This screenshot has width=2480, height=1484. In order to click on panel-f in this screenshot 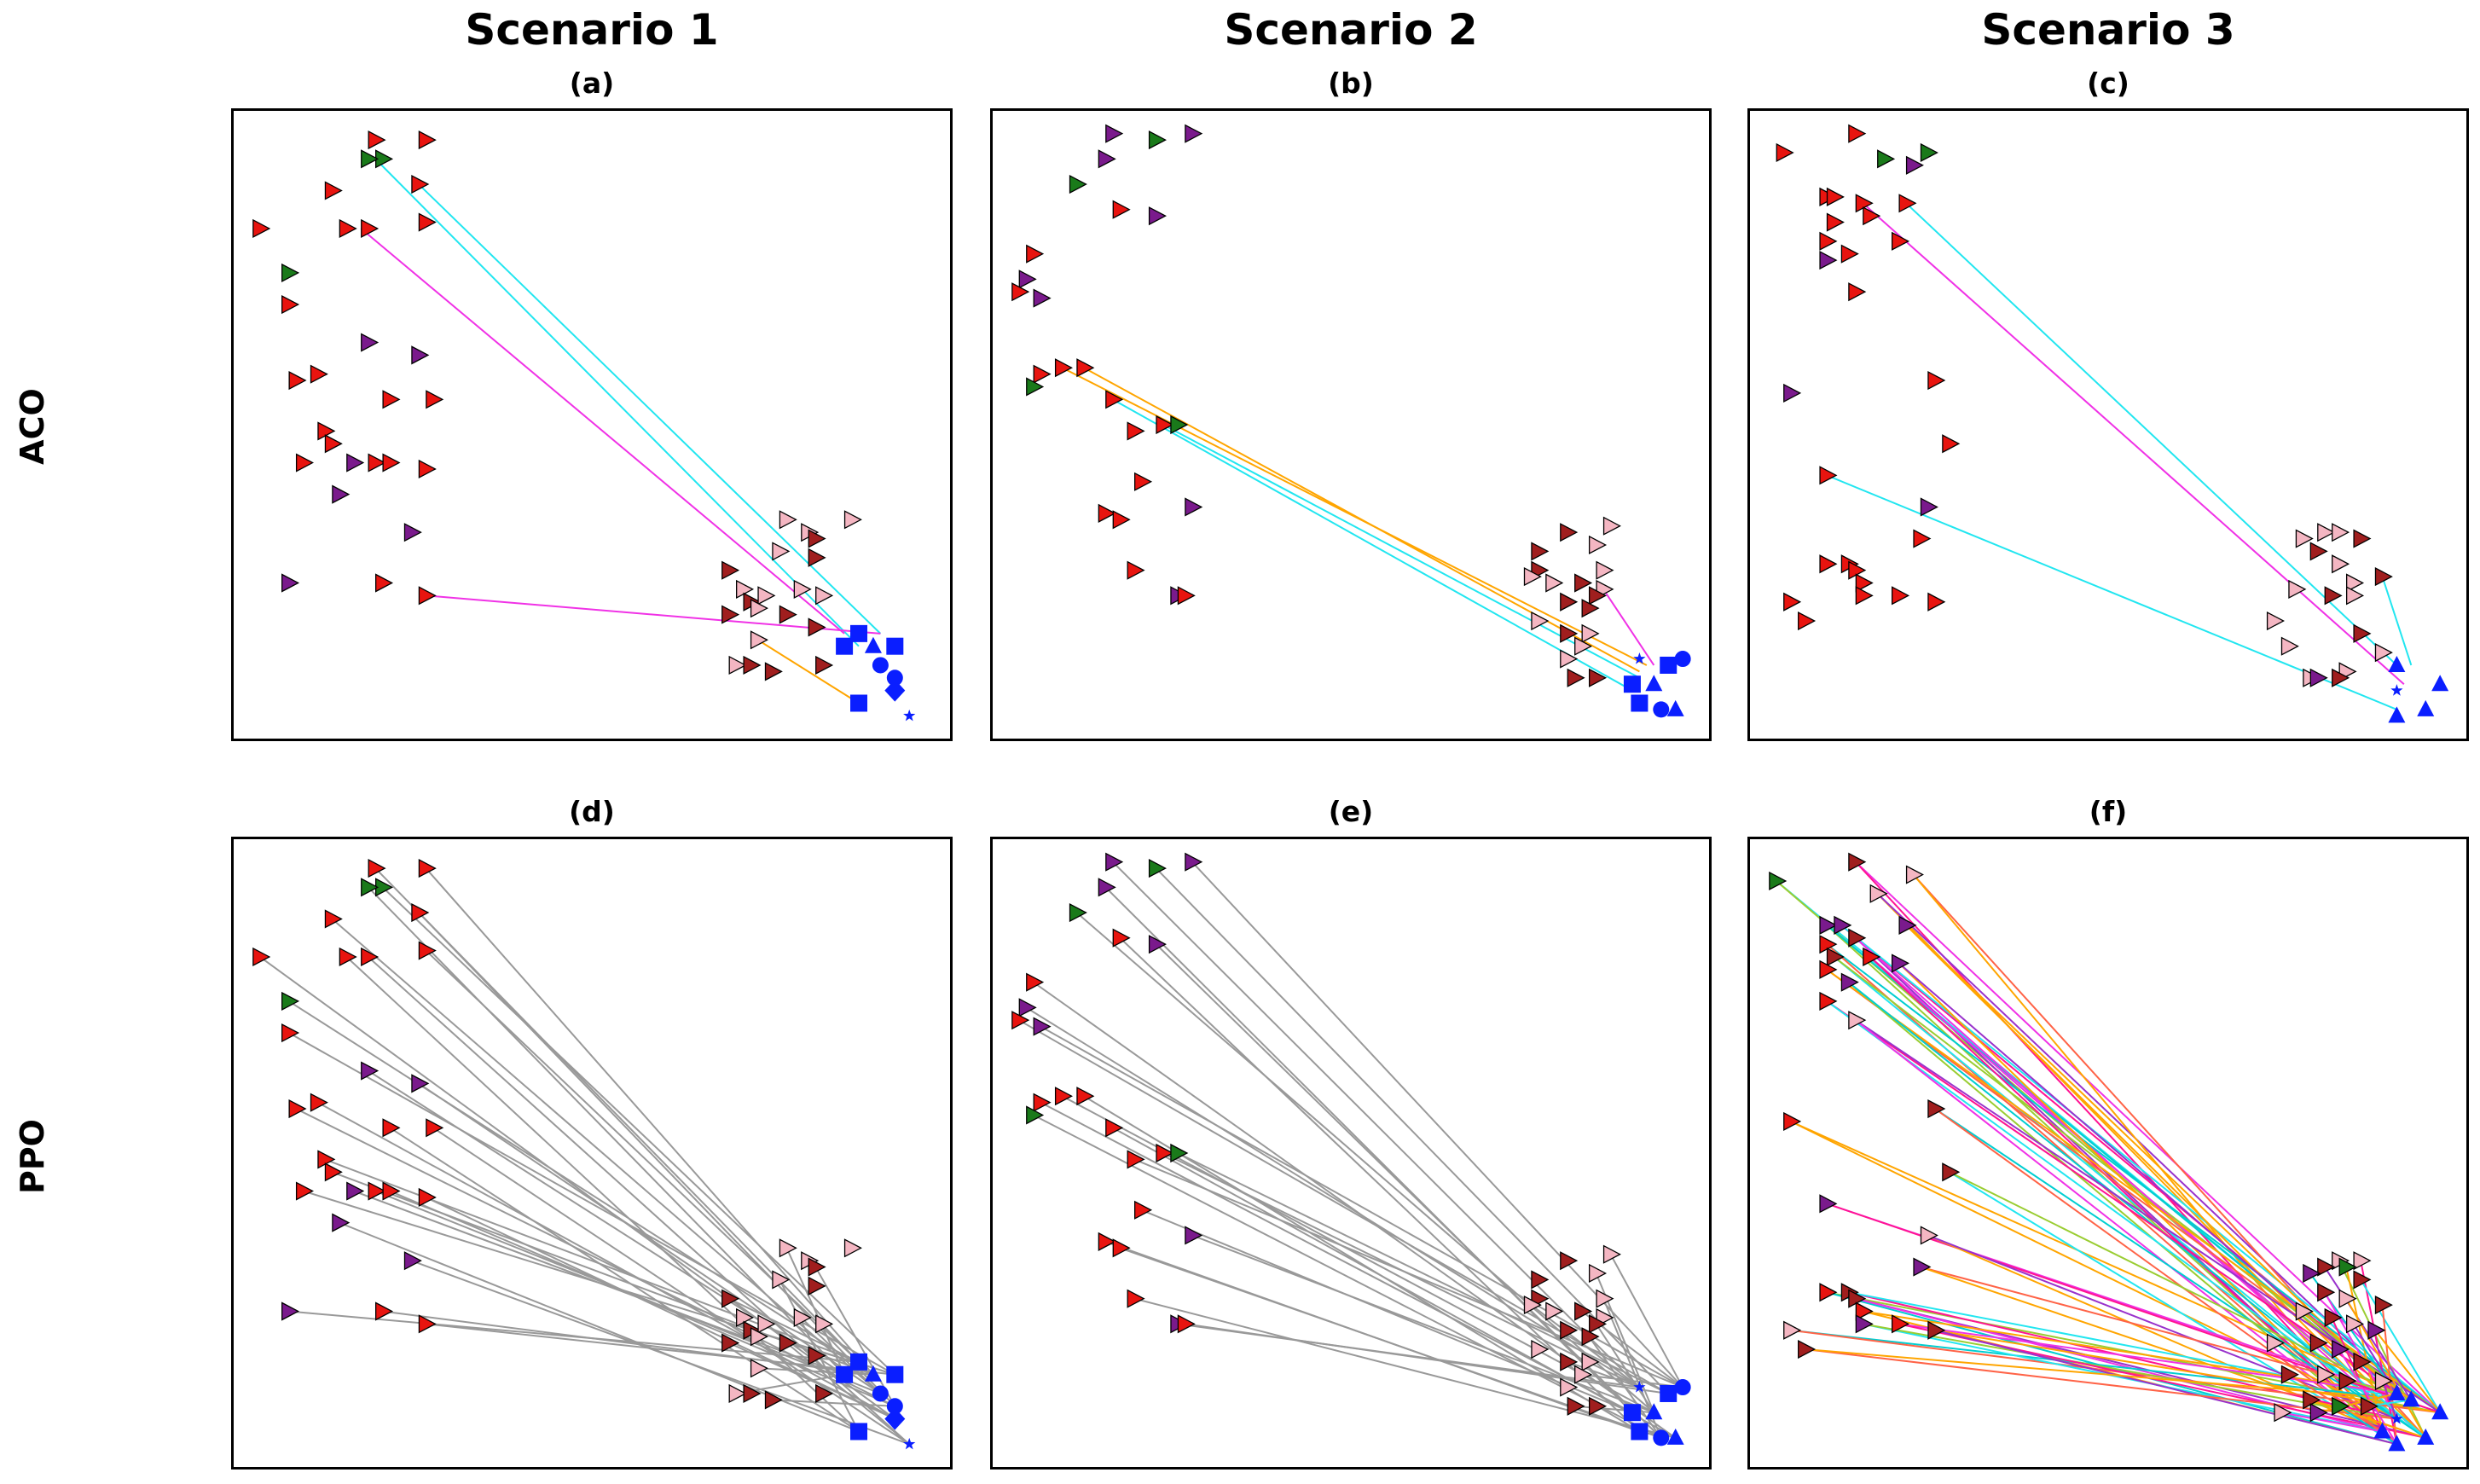, I will do `click(2108, 1153)`.